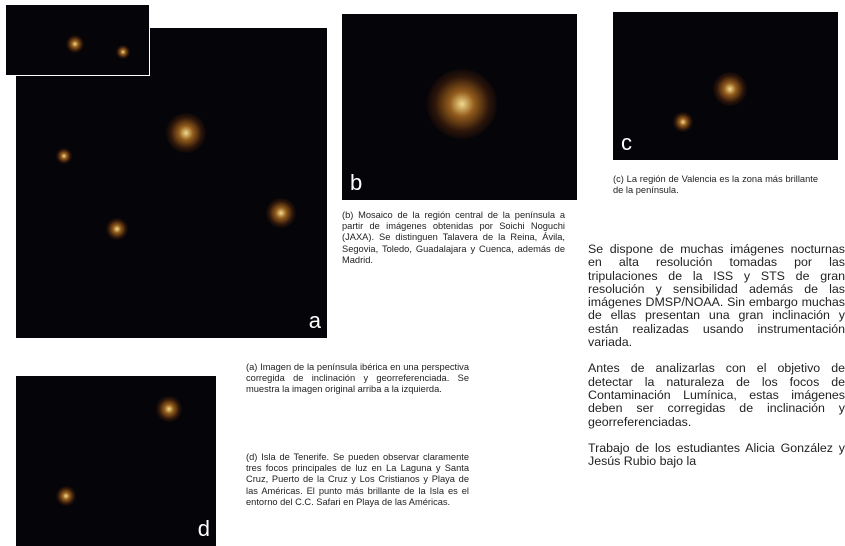 This screenshot has width=845, height=546. I want to click on figure-label: d, so click(203, 528).